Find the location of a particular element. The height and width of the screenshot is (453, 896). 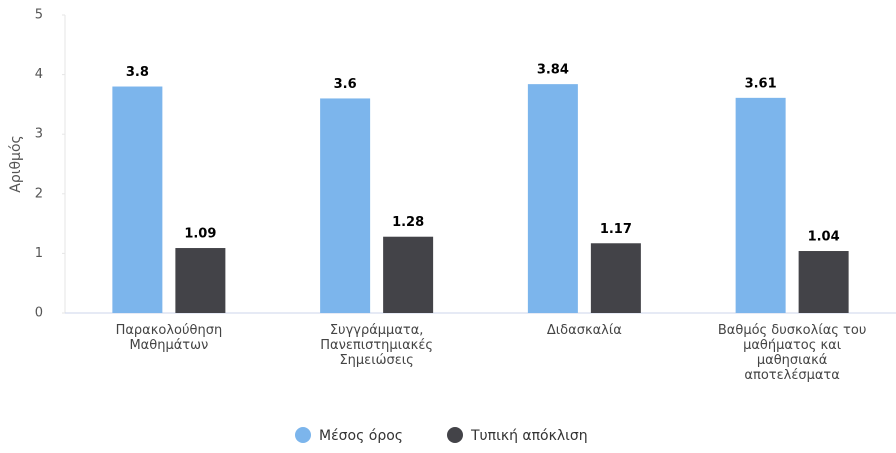

y-tick-label: 0 is located at coordinates (39, 313).